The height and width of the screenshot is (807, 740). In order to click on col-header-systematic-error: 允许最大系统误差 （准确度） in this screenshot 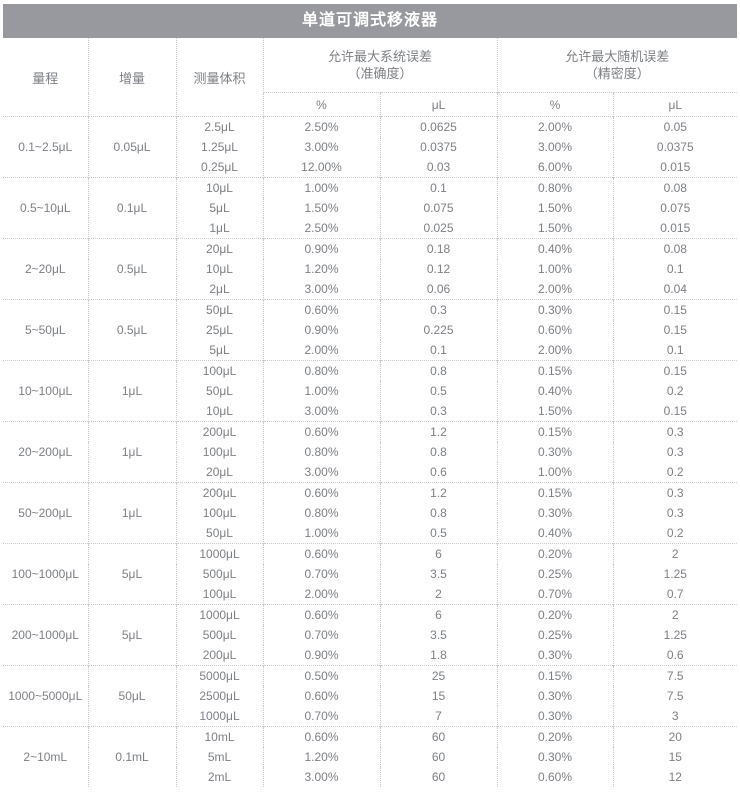, I will do `click(380, 65)`.